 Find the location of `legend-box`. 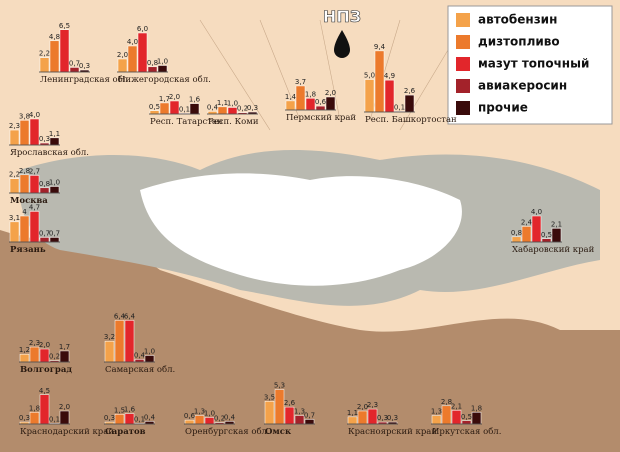

legend-box is located at coordinates (530, 65).